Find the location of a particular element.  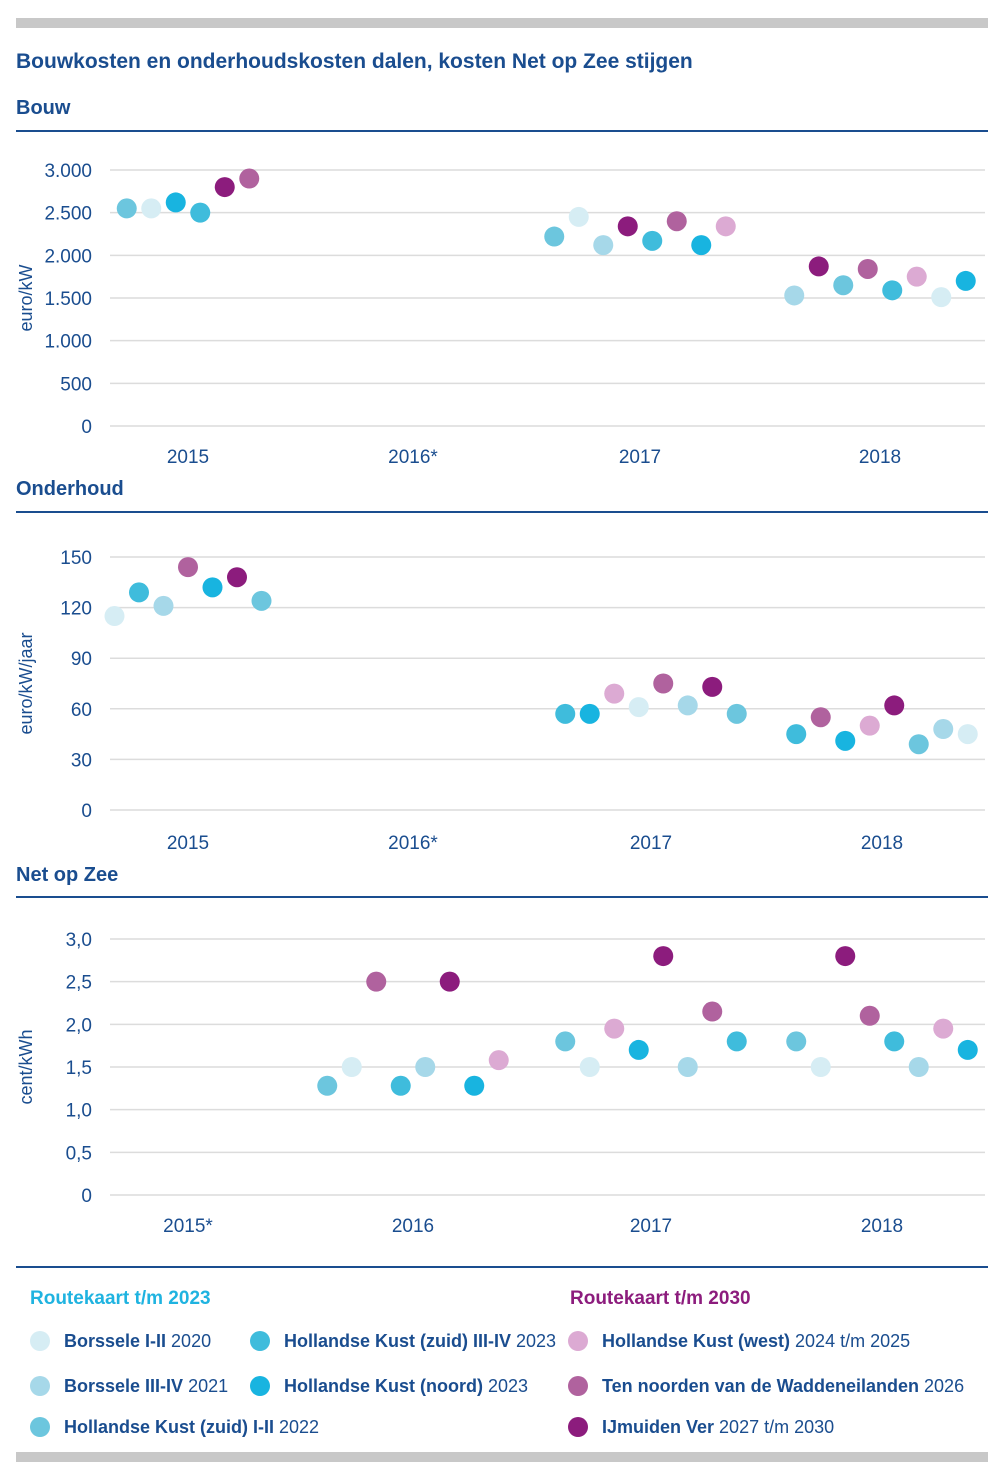

panel-rule-bouw is located at coordinates (502, 131).